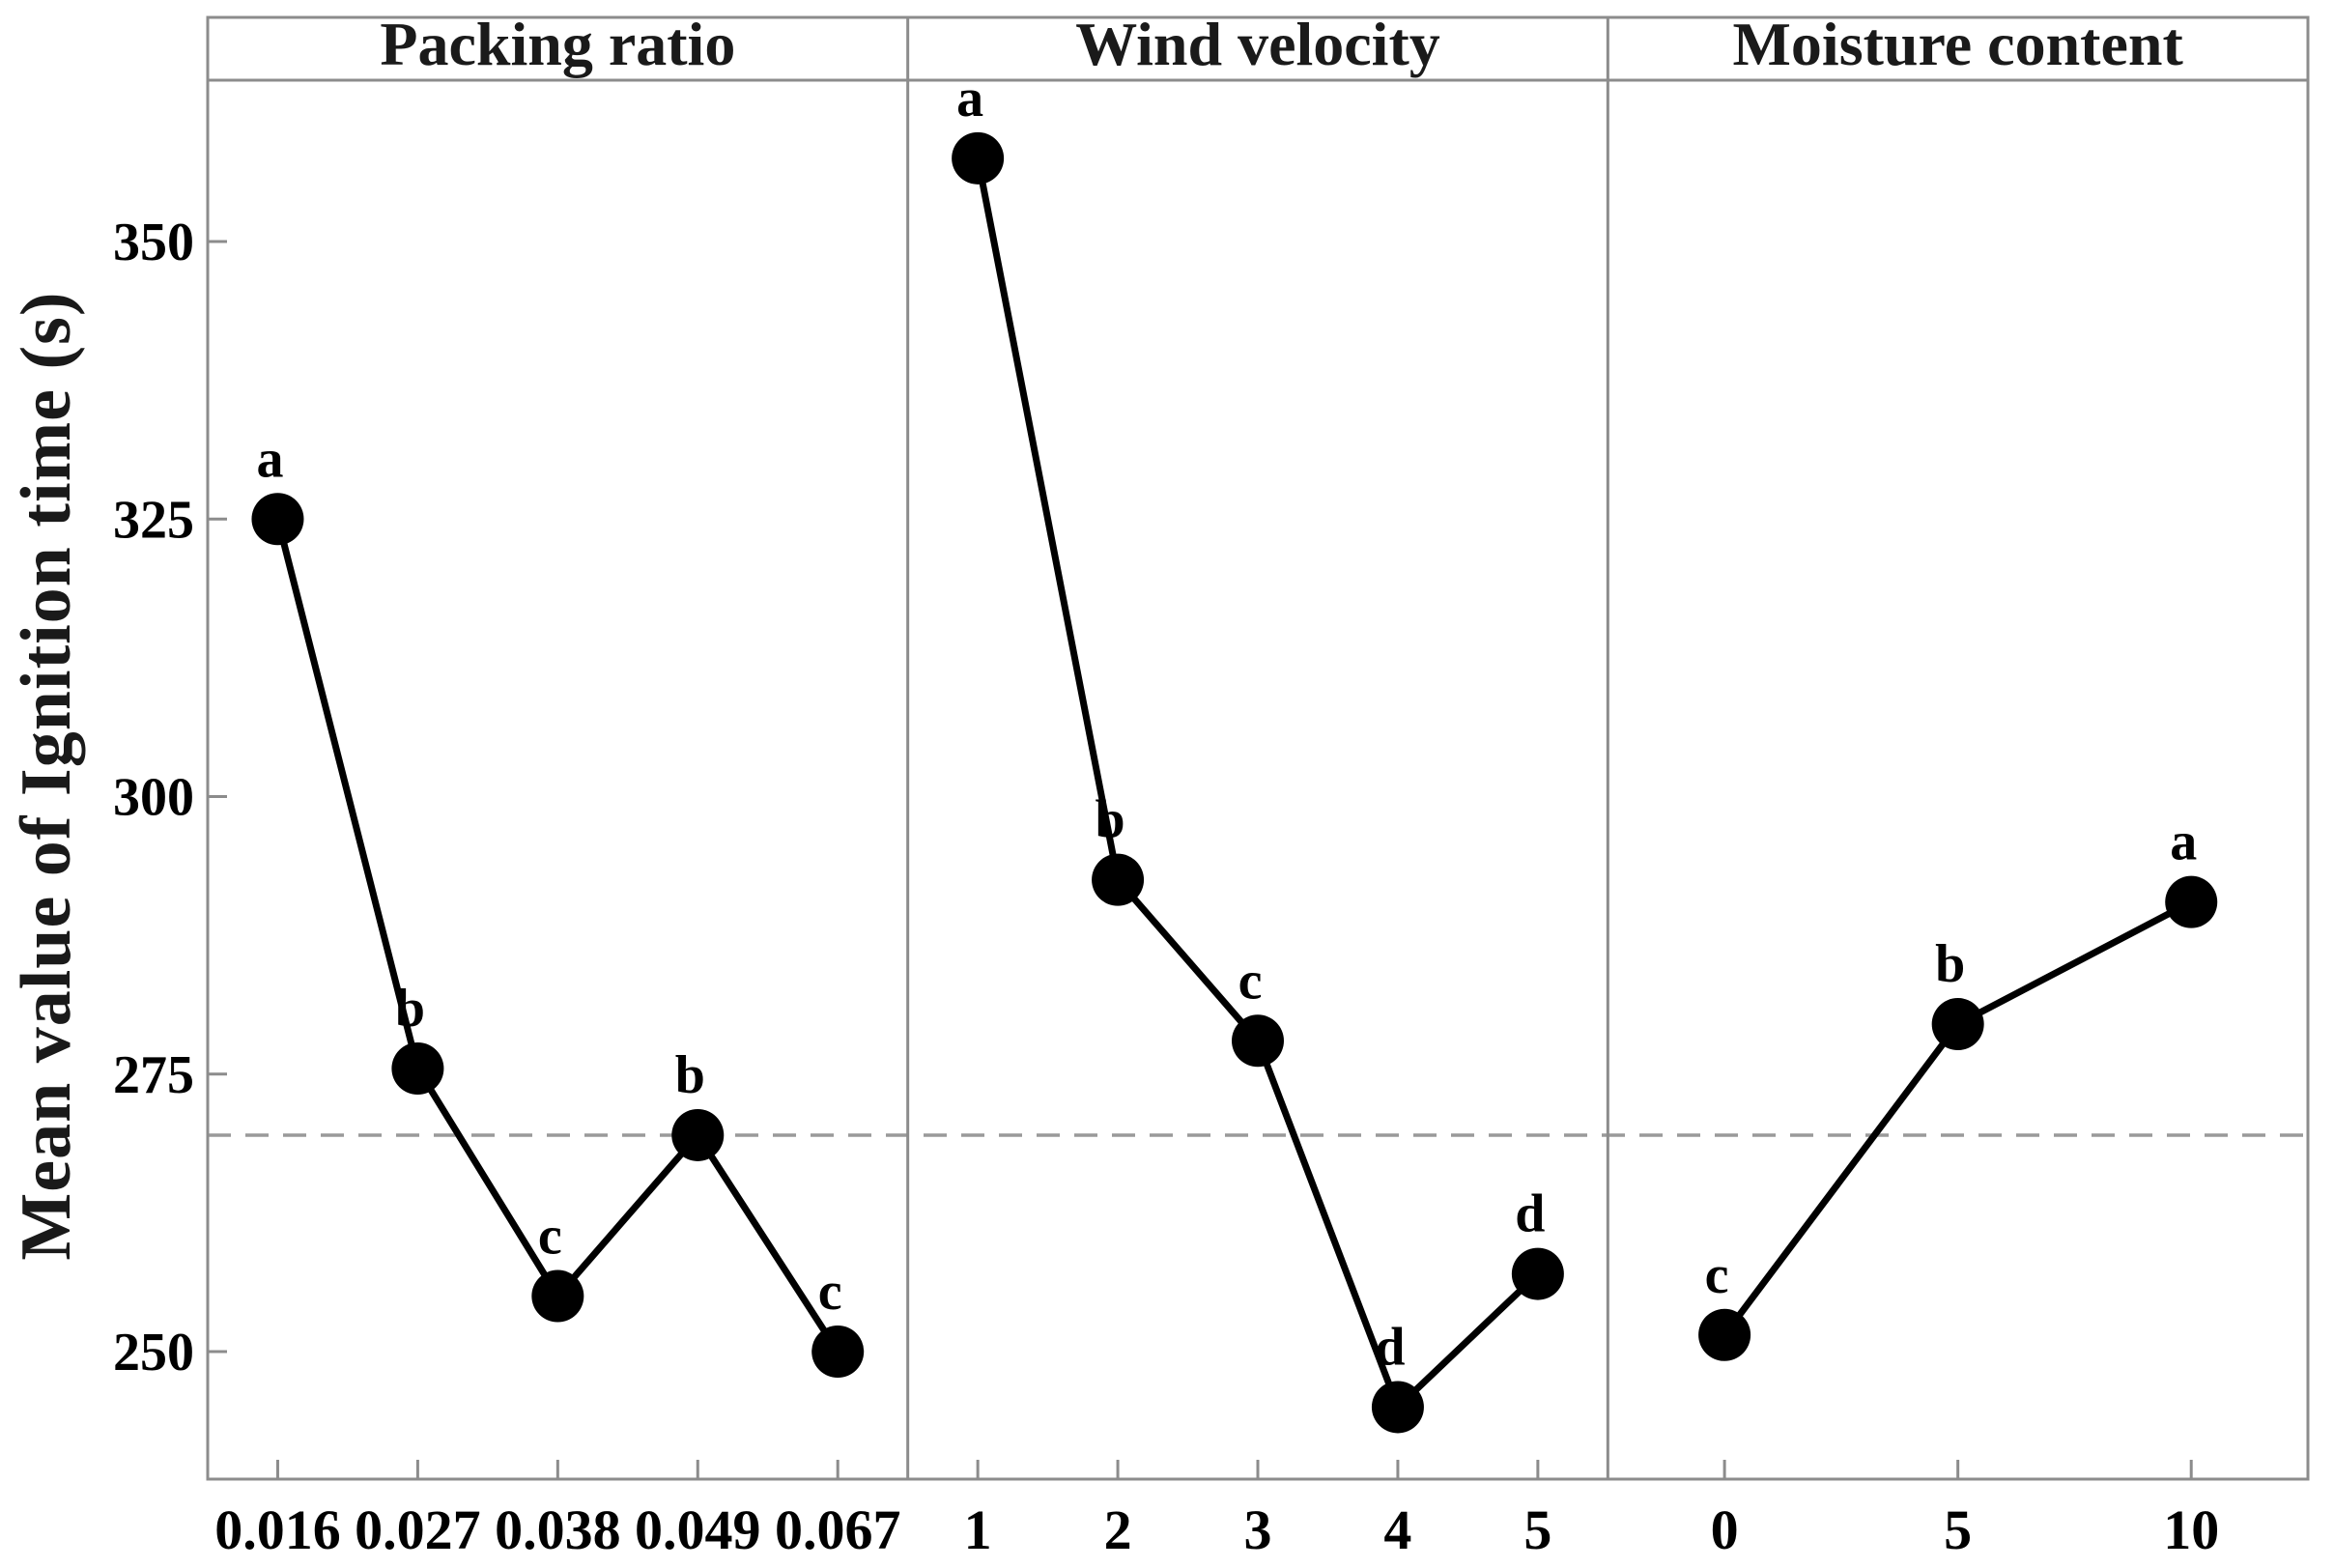 Image resolution: width=2334 pixels, height=1568 pixels. I want to click on y-tick-label: 325, so click(153, 520).